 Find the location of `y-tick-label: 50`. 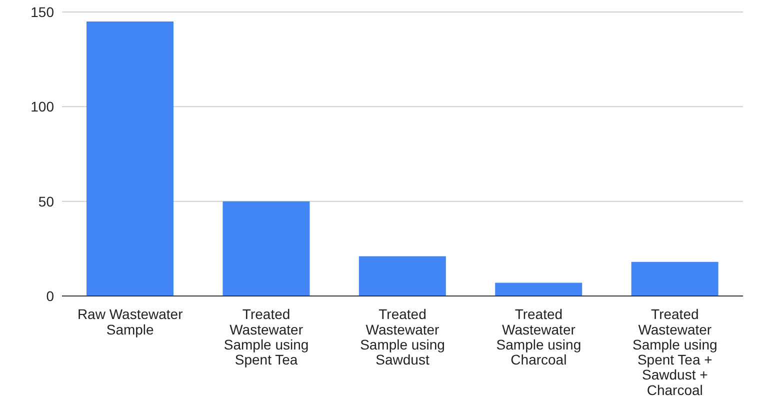

y-tick-label: 50 is located at coordinates (46, 201).